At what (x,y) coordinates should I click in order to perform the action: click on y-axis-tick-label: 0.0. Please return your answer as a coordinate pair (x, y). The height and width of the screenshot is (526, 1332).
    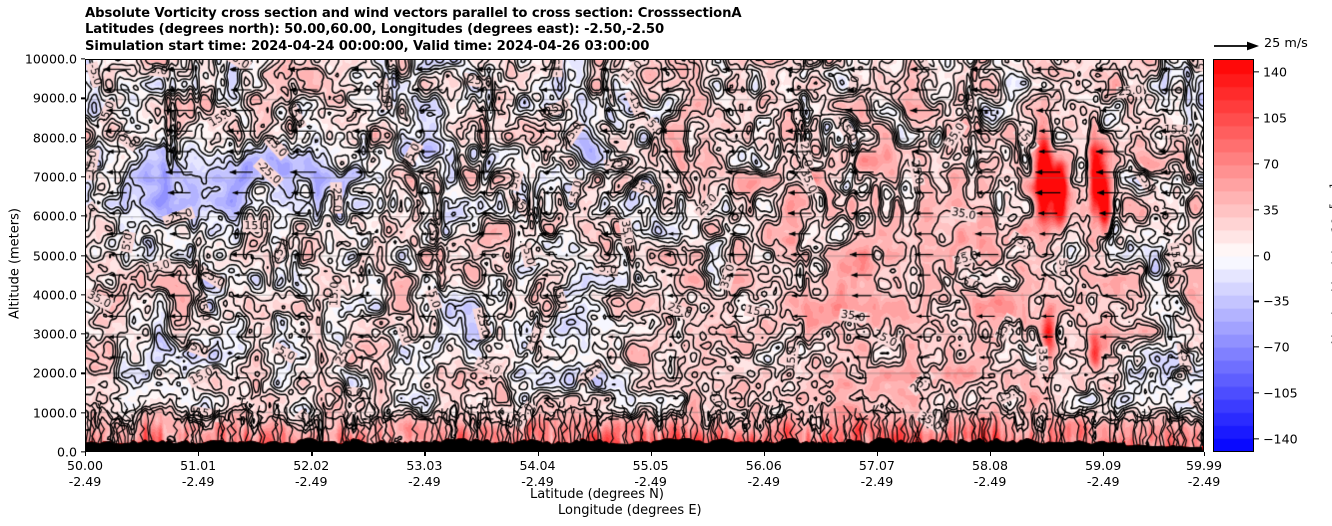
    Looking at the image, I should click on (66, 452).